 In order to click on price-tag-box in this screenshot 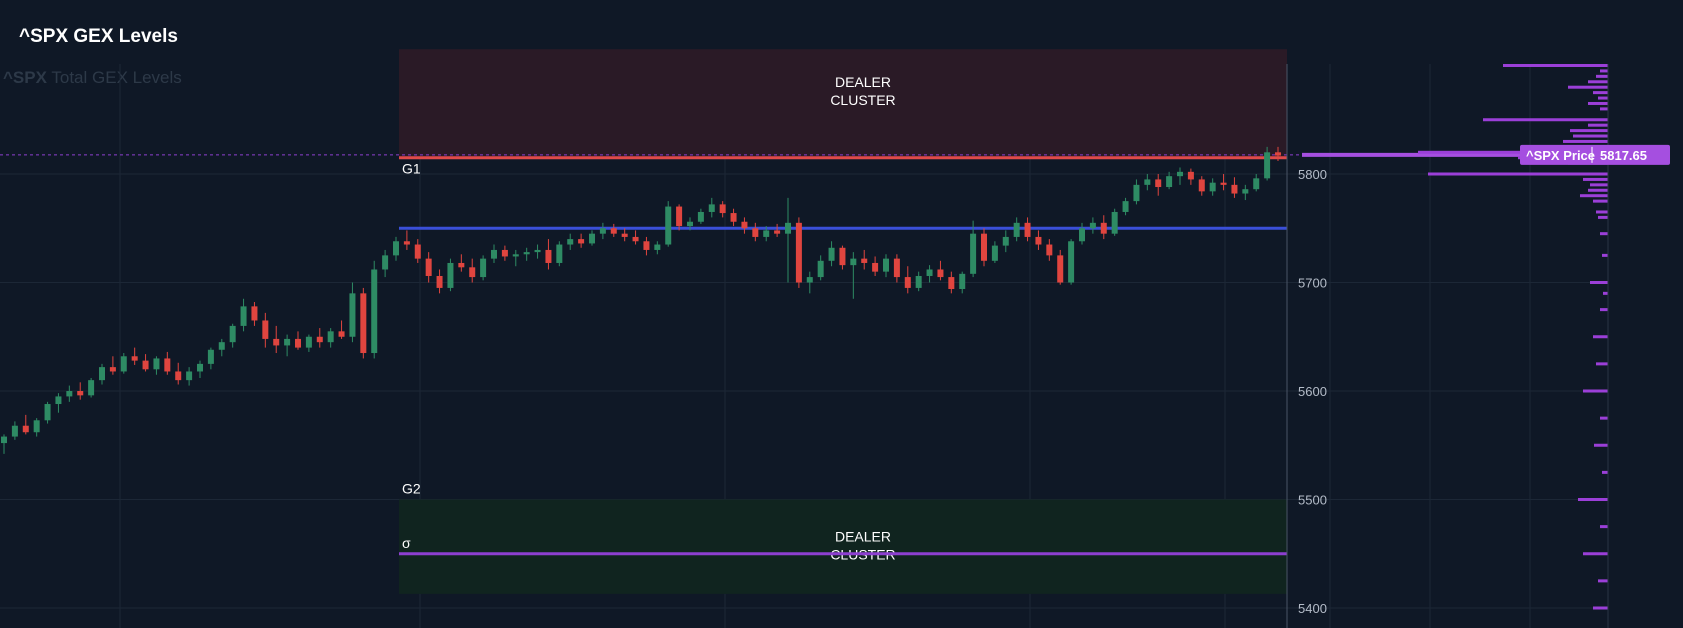, I will do `click(1595, 154)`.